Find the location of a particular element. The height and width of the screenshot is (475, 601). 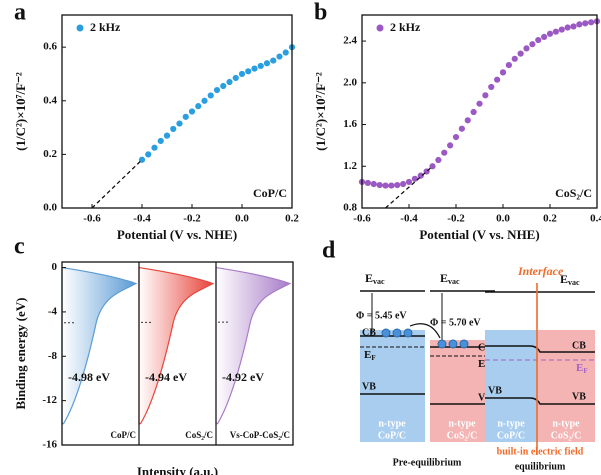

panel-label: b is located at coordinates (320, 13).